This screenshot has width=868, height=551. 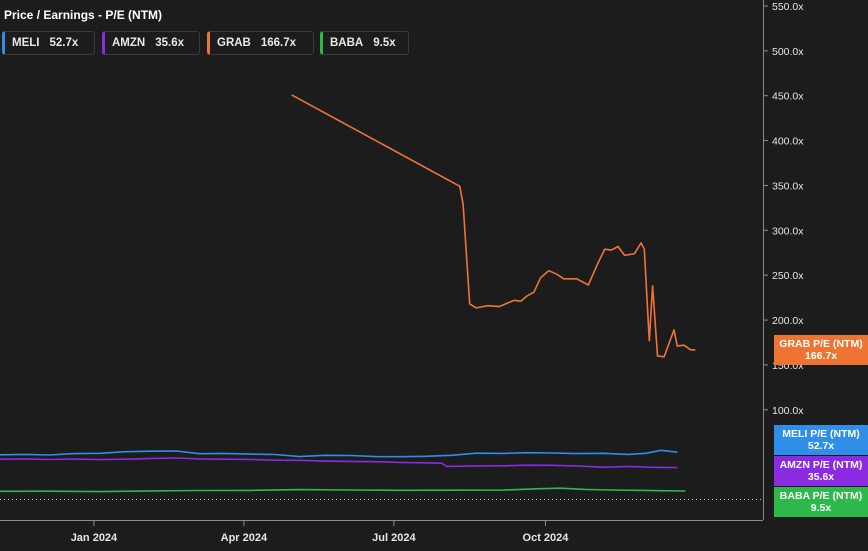 I want to click on legend-label-amzn: AMZN, so click(x=129, y=43).